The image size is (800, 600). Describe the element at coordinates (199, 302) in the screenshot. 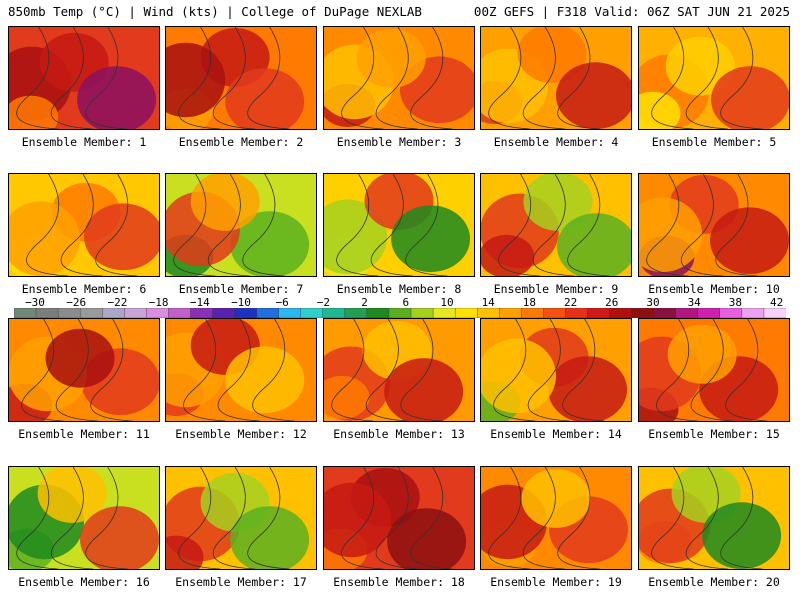

I see `colorbar-tick-label: −14` at that location.